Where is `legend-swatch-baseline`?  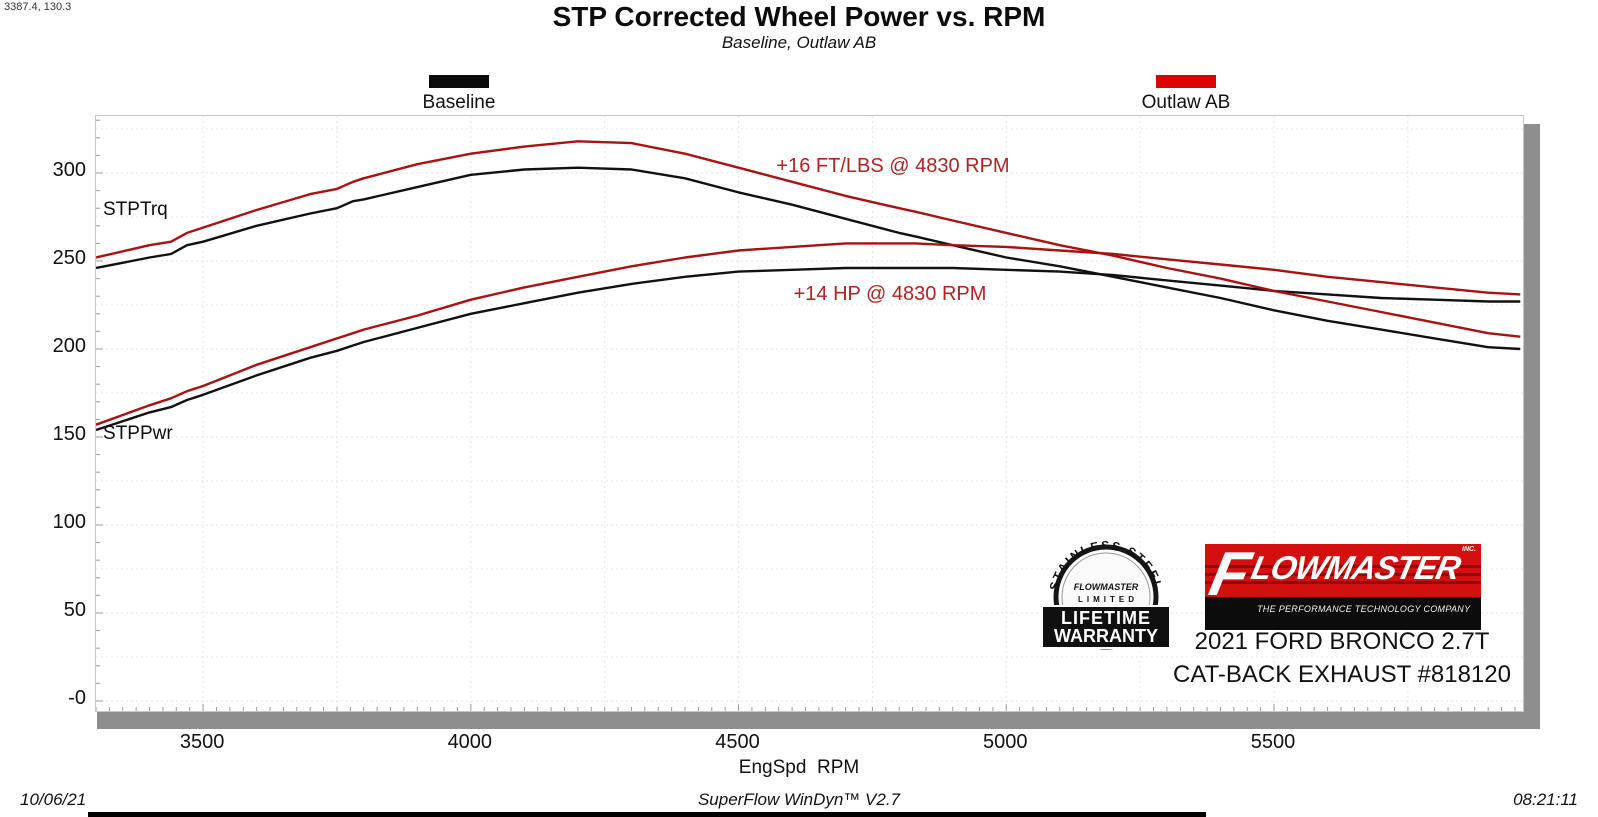
legend-swatch-baseline is located at coordinates (459, 81).